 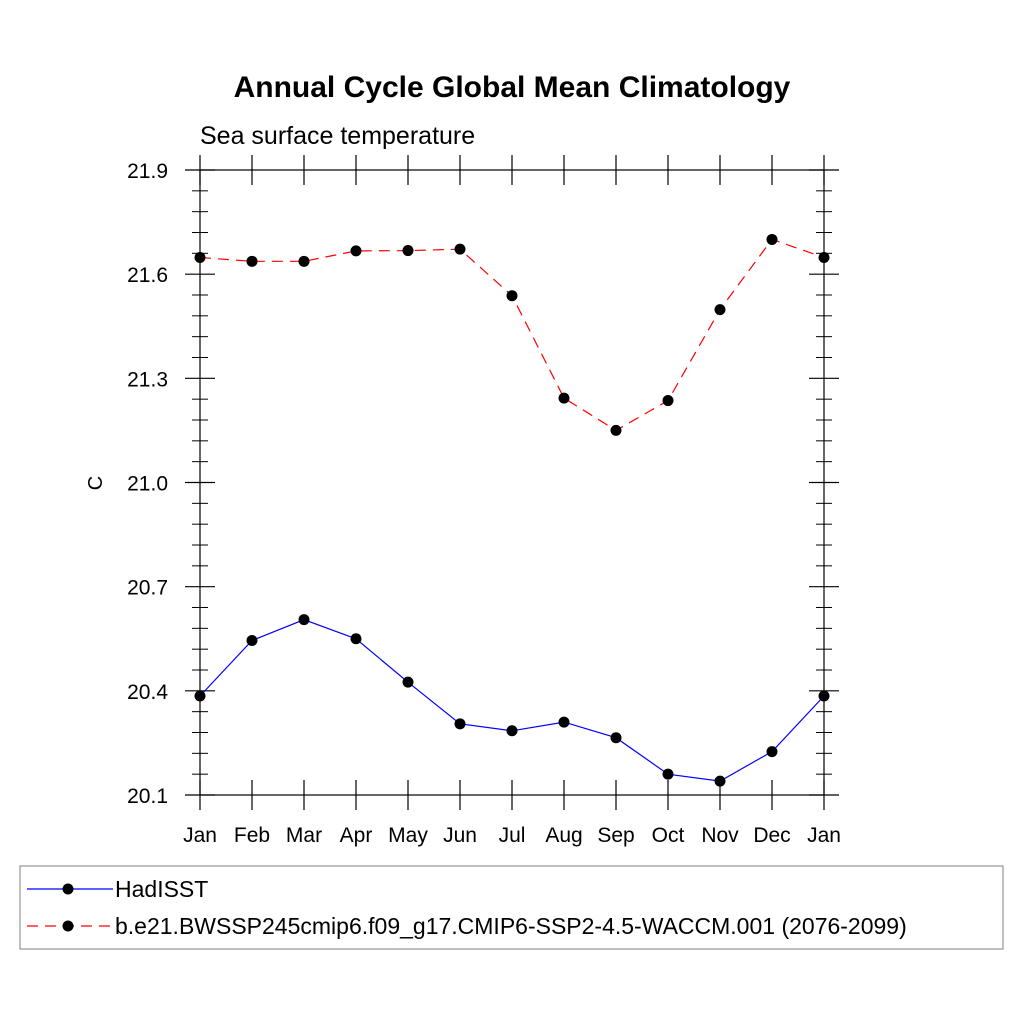 I want to click on x-tick-labels: Jan Feb Mar Apr May Jun Jul Aug Sep Oct Nov Dec Jan, so click(x=512, y=835).